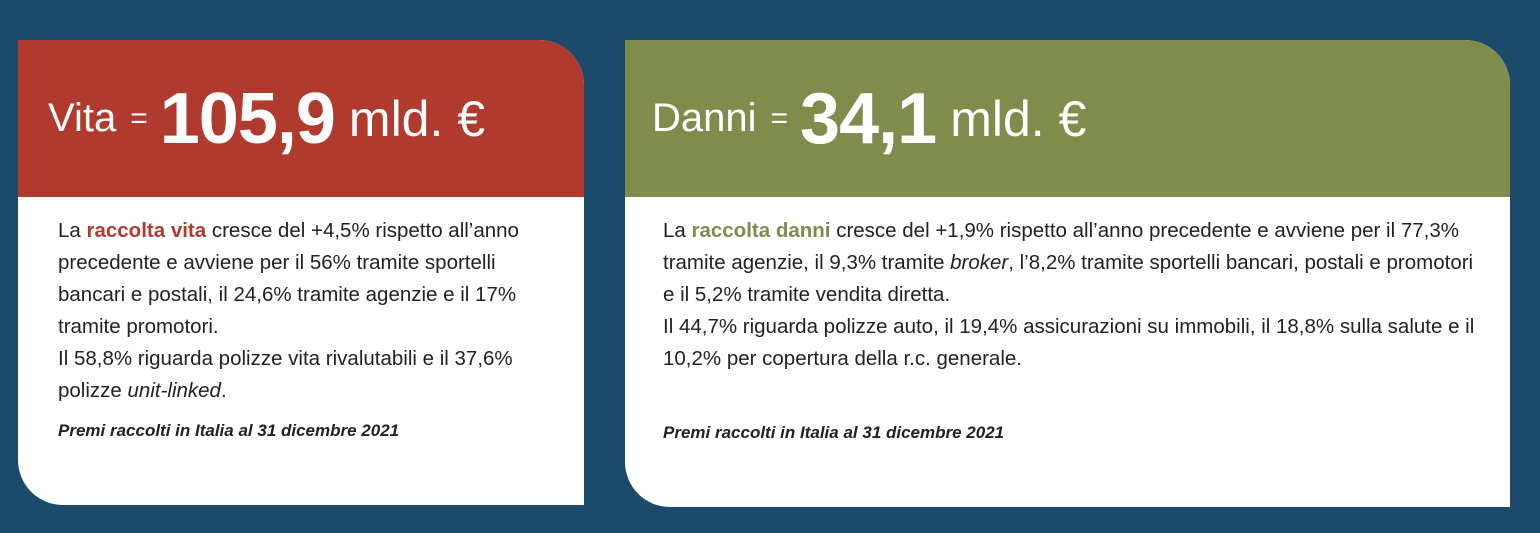 The width and height of the screenshot is (1540, 533). I want to click on emphasis: broker, so click(979, 262).